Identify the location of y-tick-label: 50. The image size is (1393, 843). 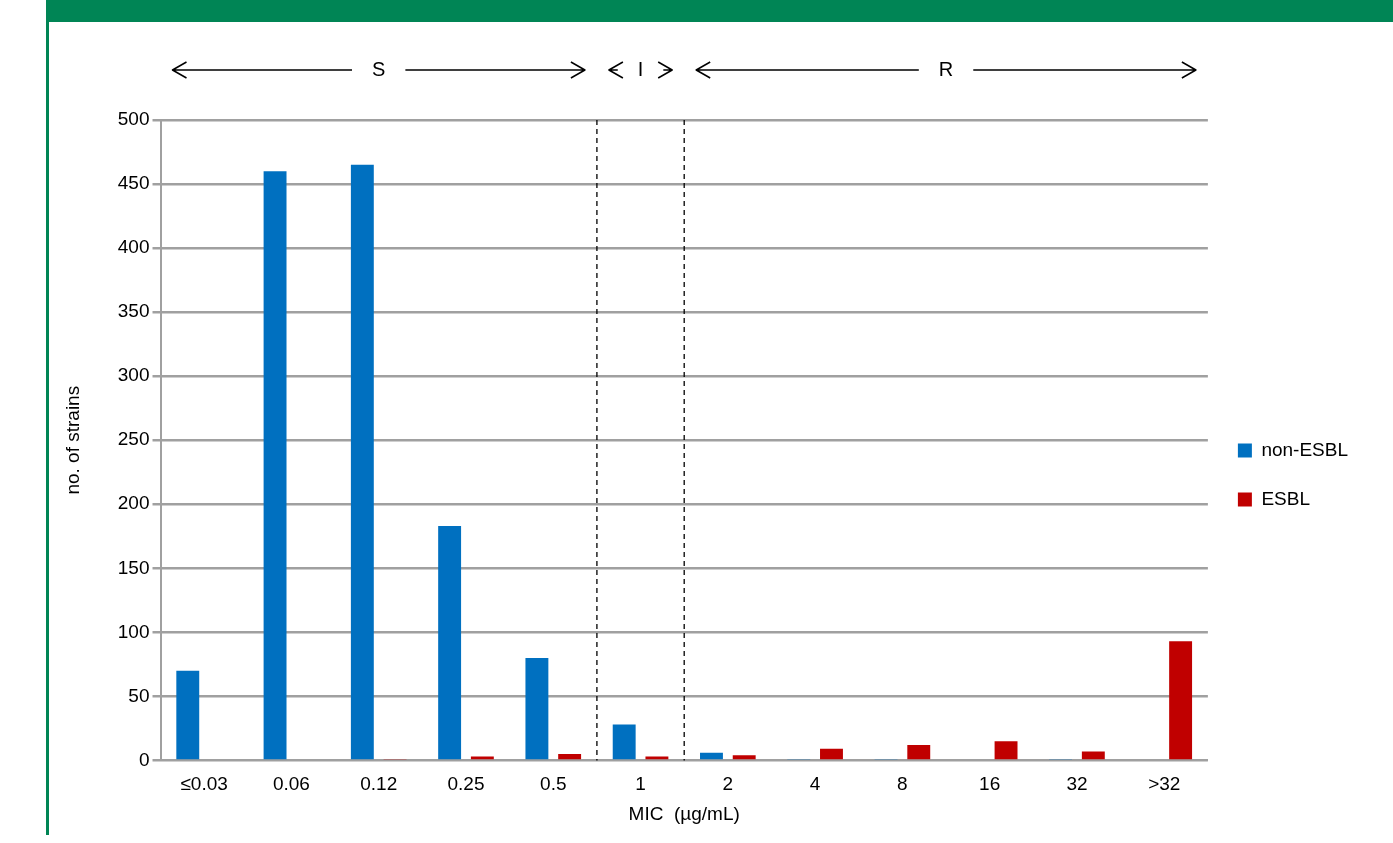
(139, 695).